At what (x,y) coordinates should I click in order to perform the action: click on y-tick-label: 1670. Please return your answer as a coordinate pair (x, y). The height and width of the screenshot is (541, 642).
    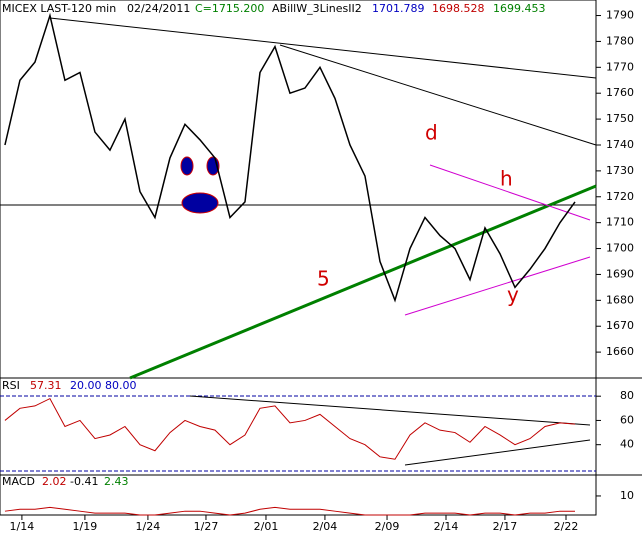
    Looking at the image, I should click on (620, 325).